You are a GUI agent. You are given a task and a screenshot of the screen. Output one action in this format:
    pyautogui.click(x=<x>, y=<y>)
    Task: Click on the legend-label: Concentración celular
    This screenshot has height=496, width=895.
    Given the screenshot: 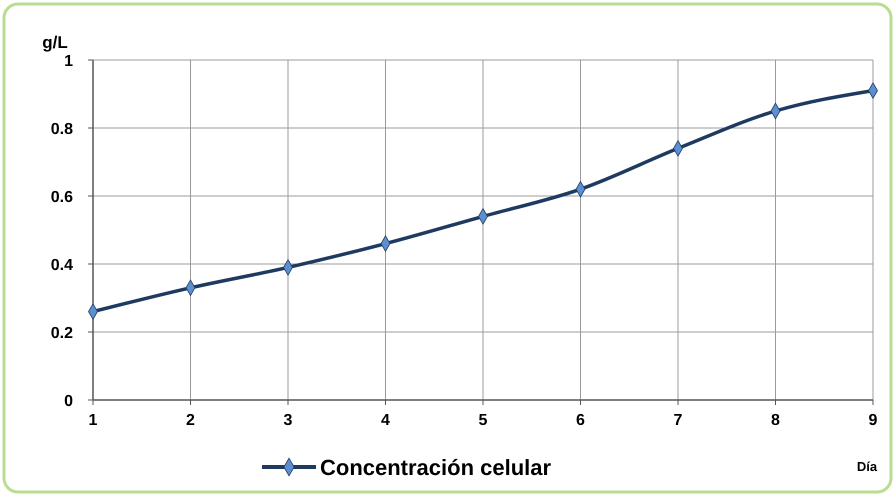 What is the action you would take?
    pyautogui.click(x=436, y=467)
    